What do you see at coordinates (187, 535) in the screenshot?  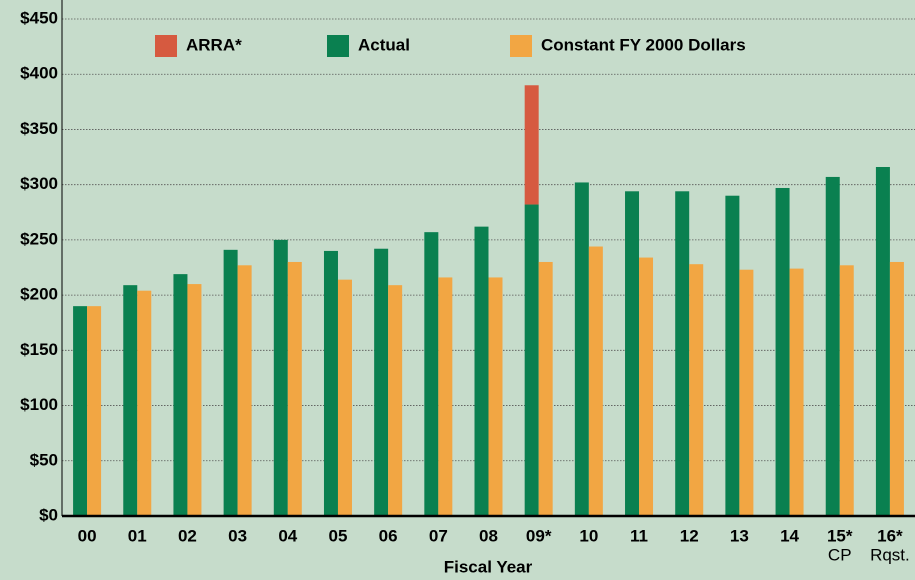 I see `x-tick-label: 02` at bounding box center [187, 535].